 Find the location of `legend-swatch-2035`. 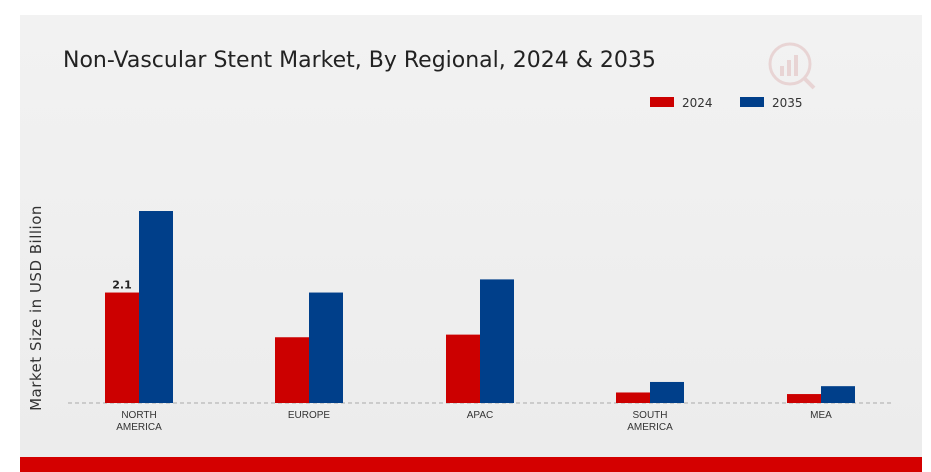

legend-swatch-2035 is located at coordinates (752, 102).